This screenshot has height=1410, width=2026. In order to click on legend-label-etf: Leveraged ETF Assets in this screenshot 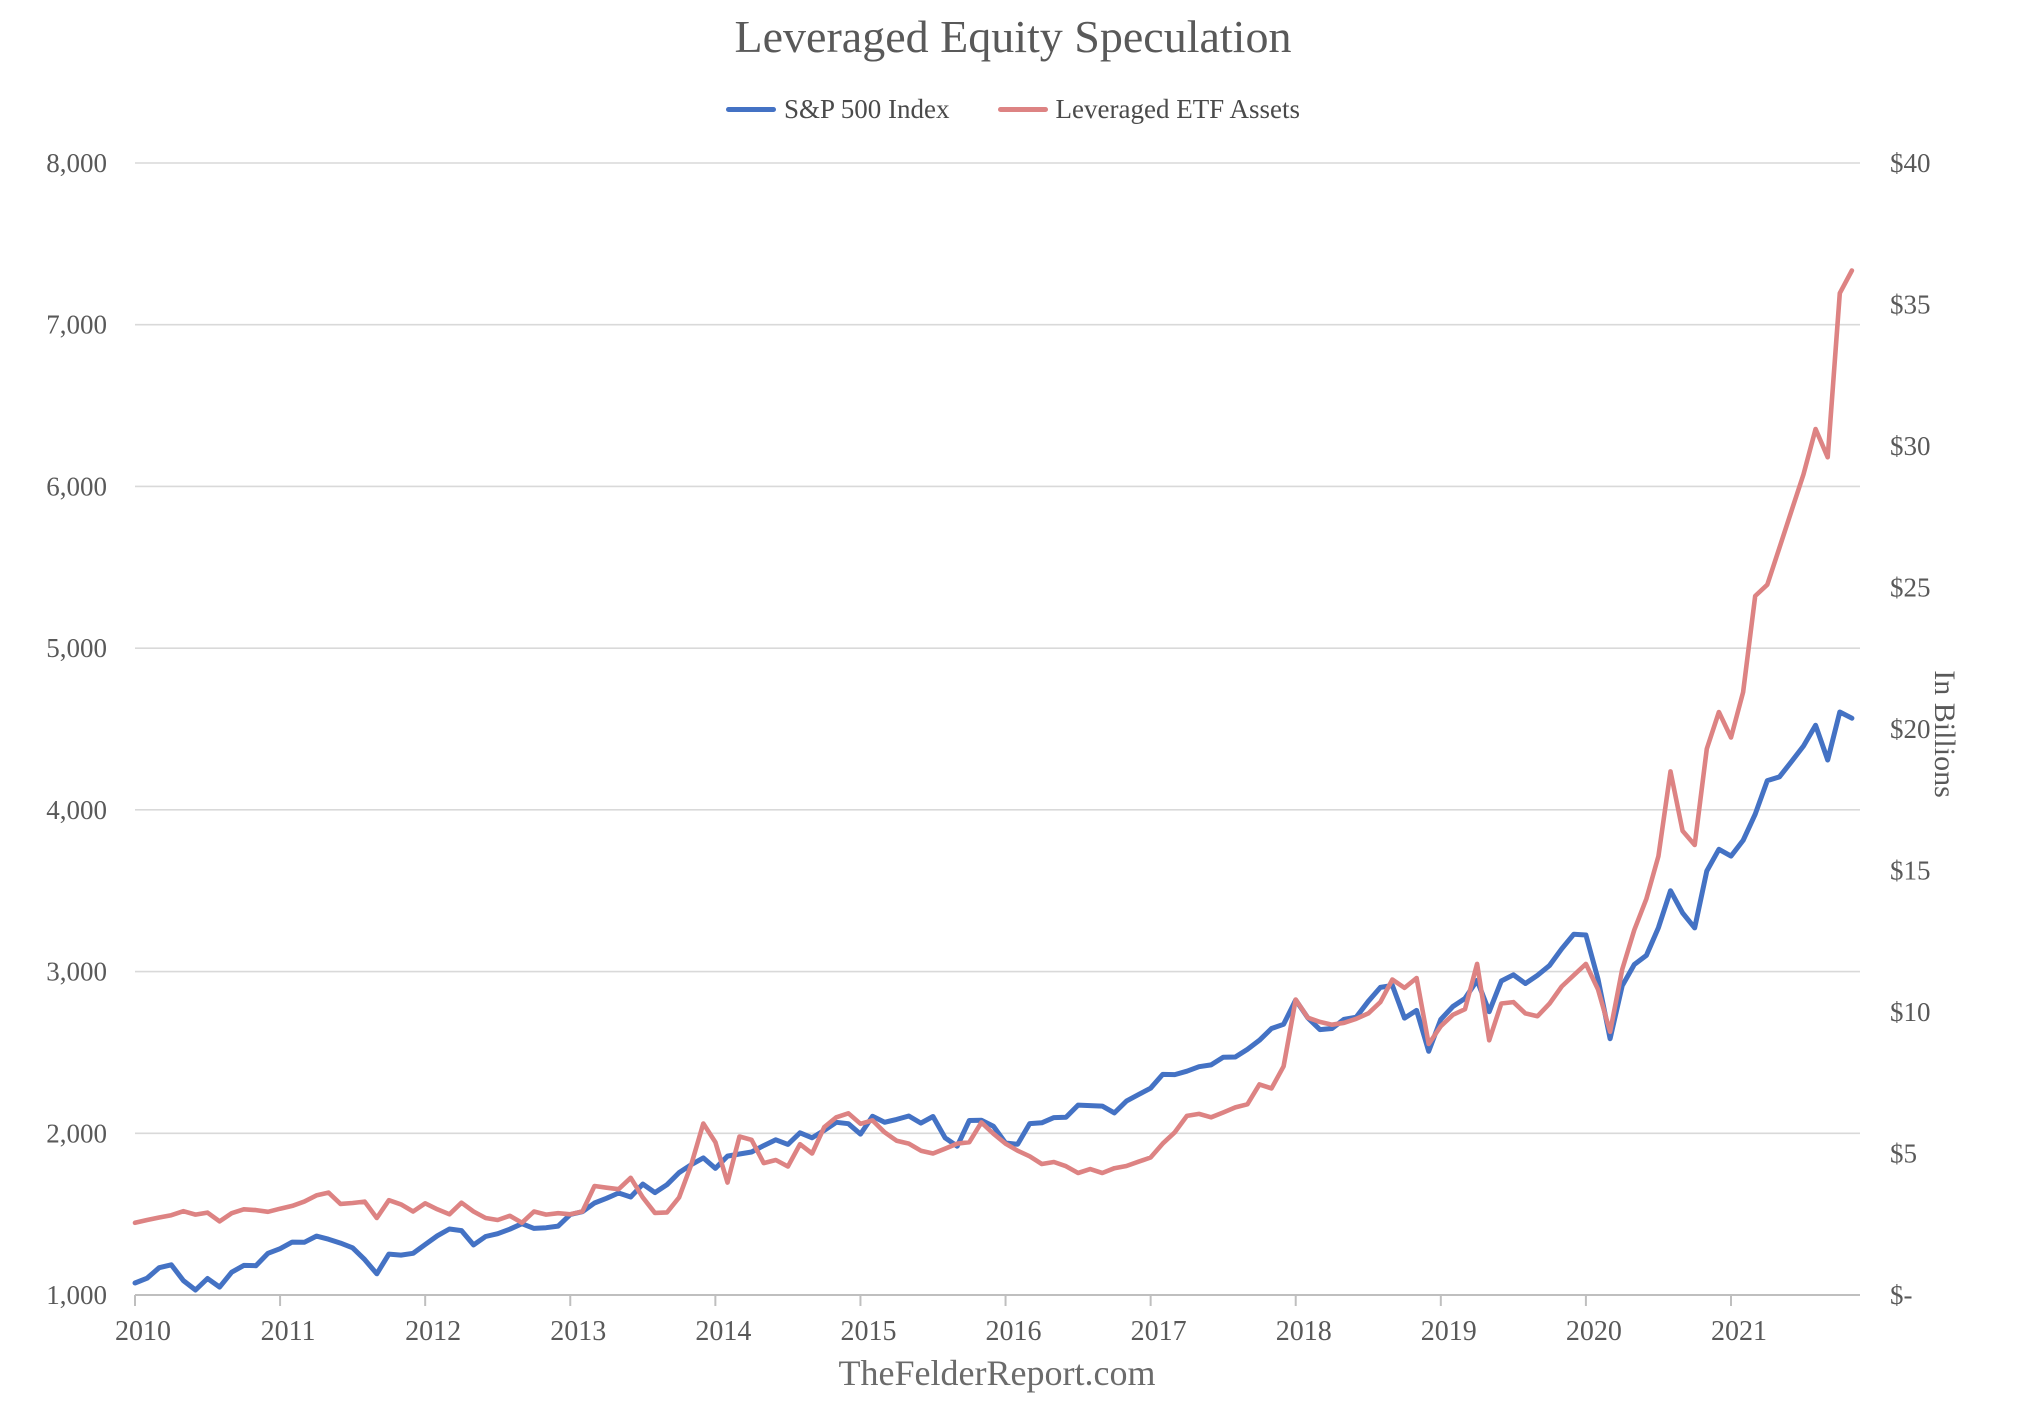, I will do `click(1177, 109)`.